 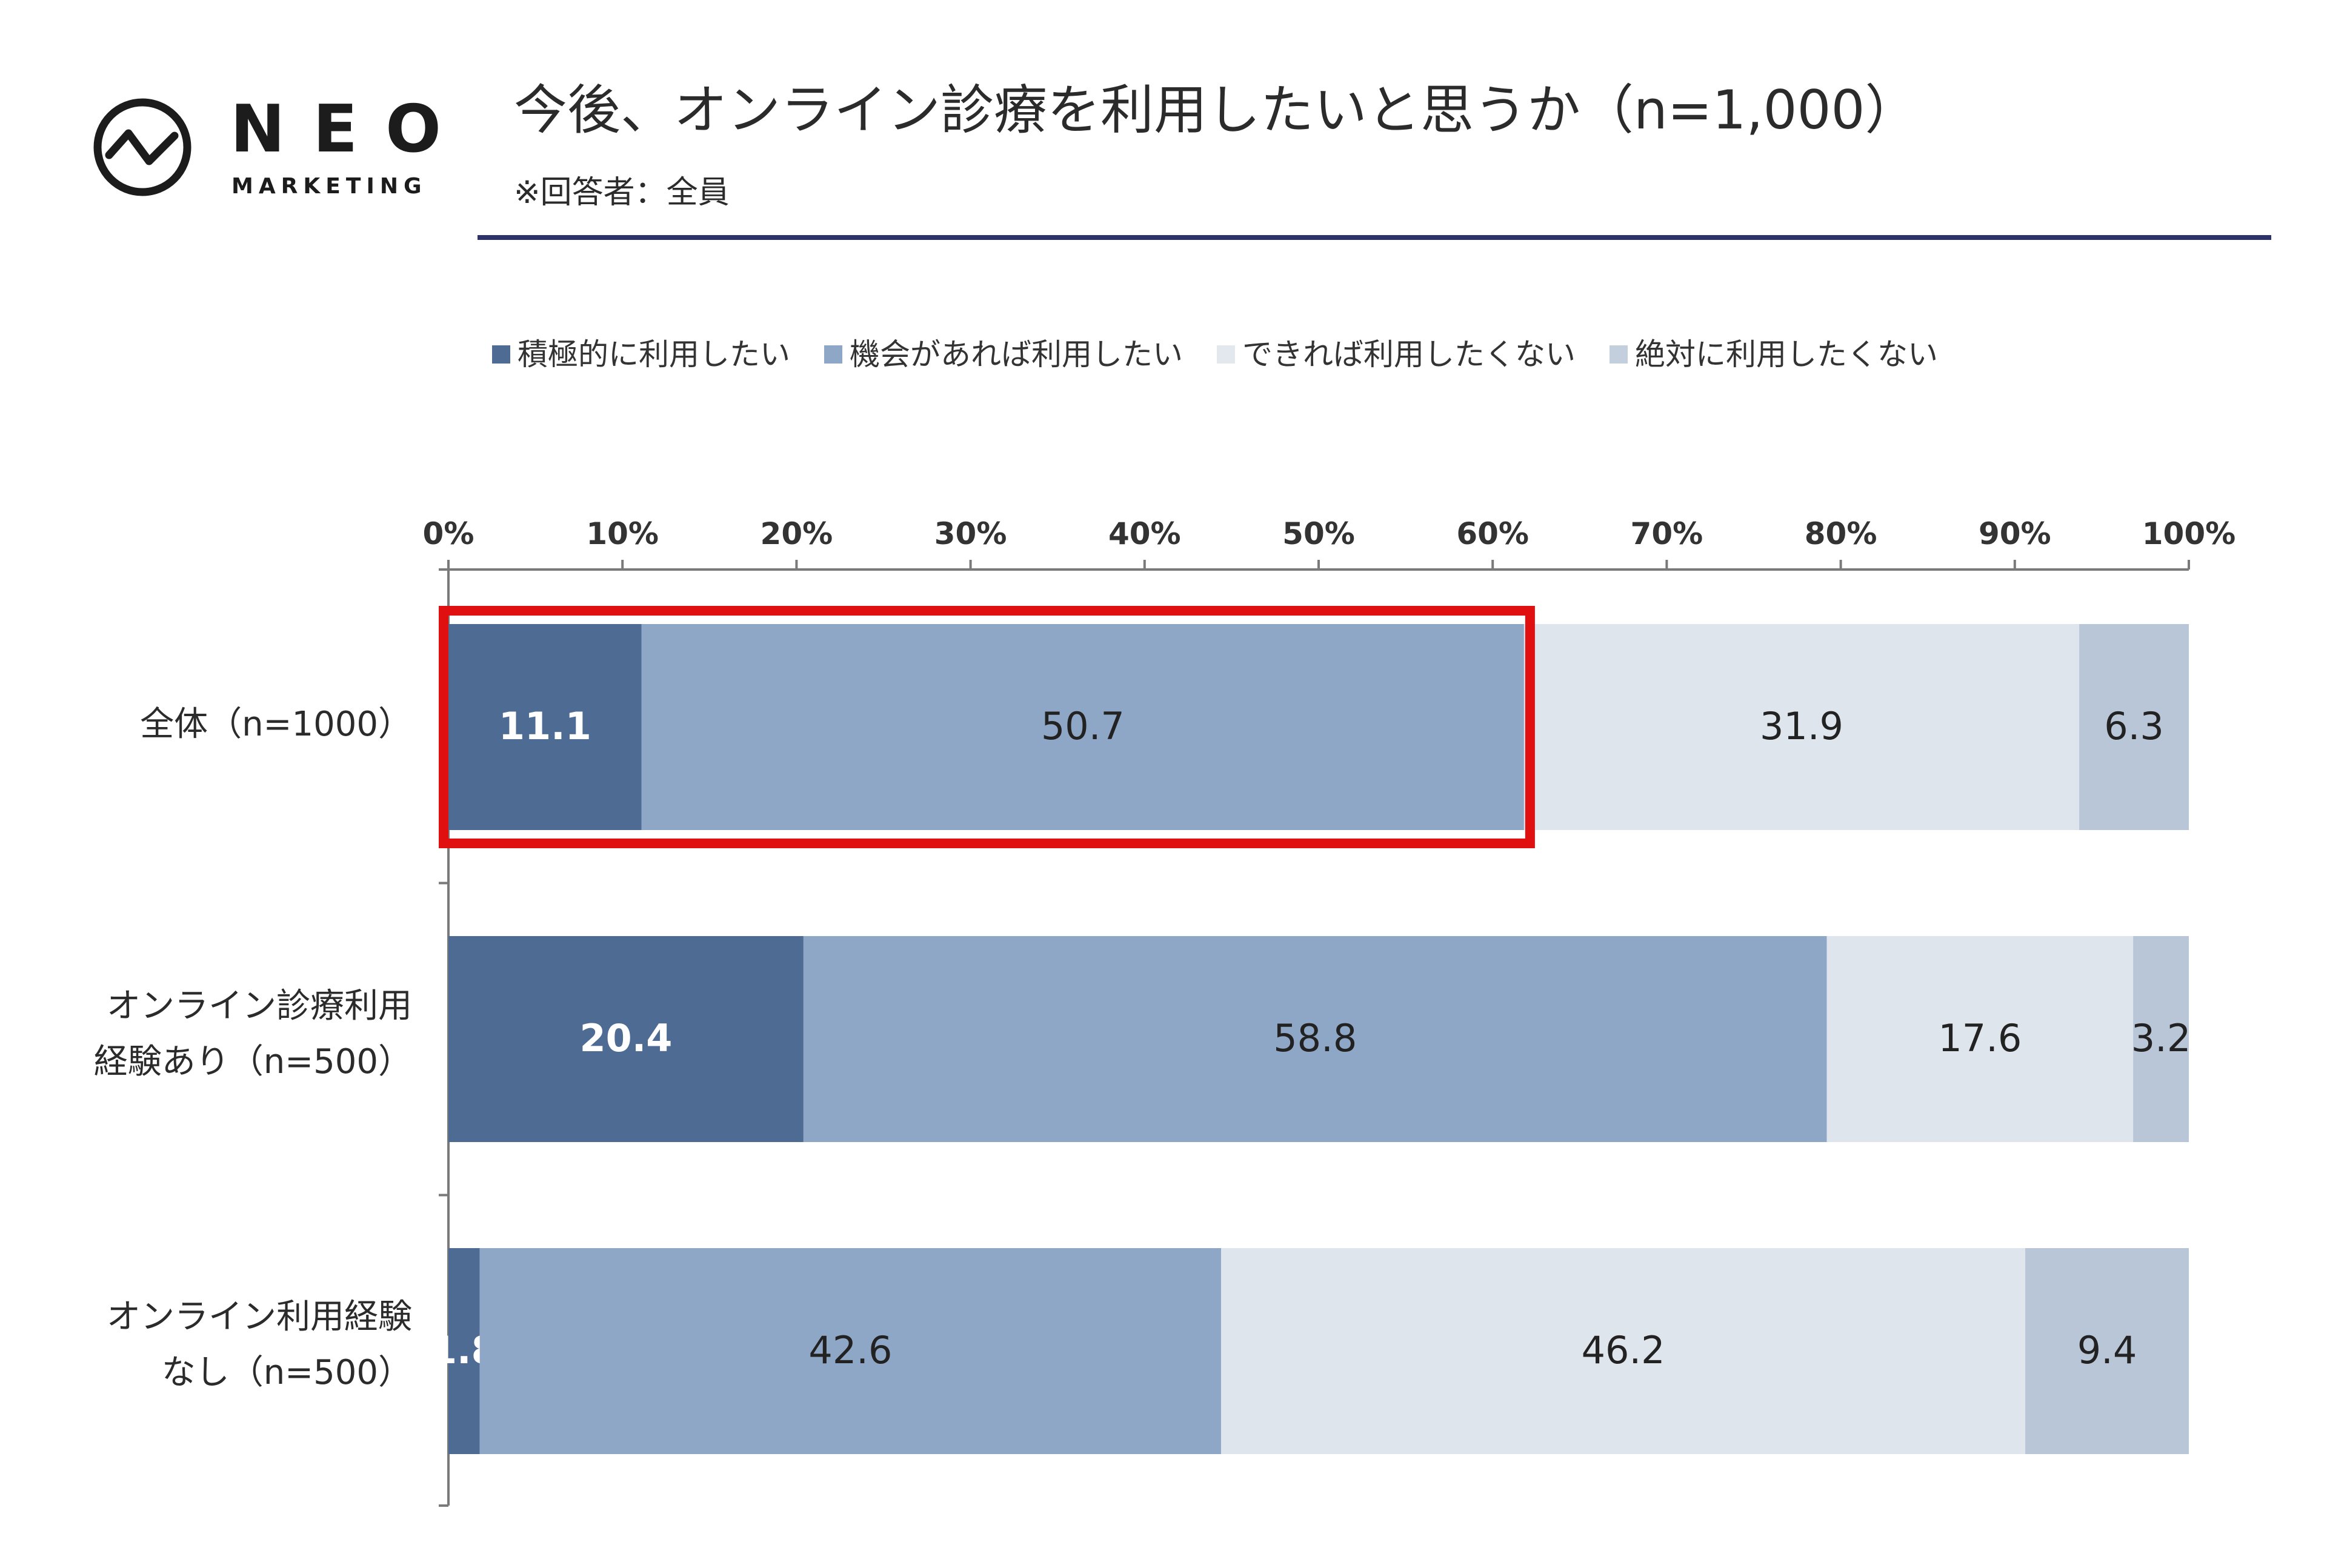 I want to click on respondent-note: ※回答者：全員, so click(x=622, y=192).